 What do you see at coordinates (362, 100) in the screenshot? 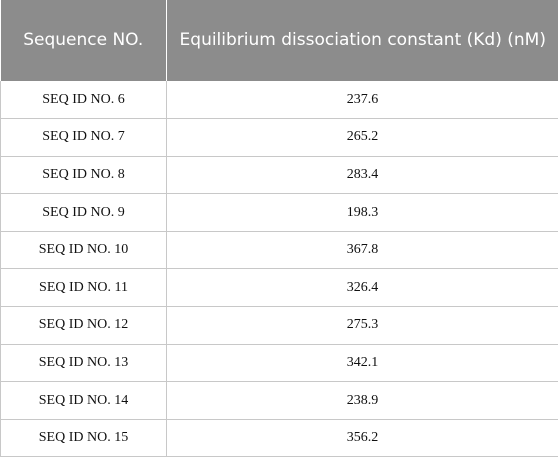
I see `cell-kd: 237.6` at bounding box center [362, 100].